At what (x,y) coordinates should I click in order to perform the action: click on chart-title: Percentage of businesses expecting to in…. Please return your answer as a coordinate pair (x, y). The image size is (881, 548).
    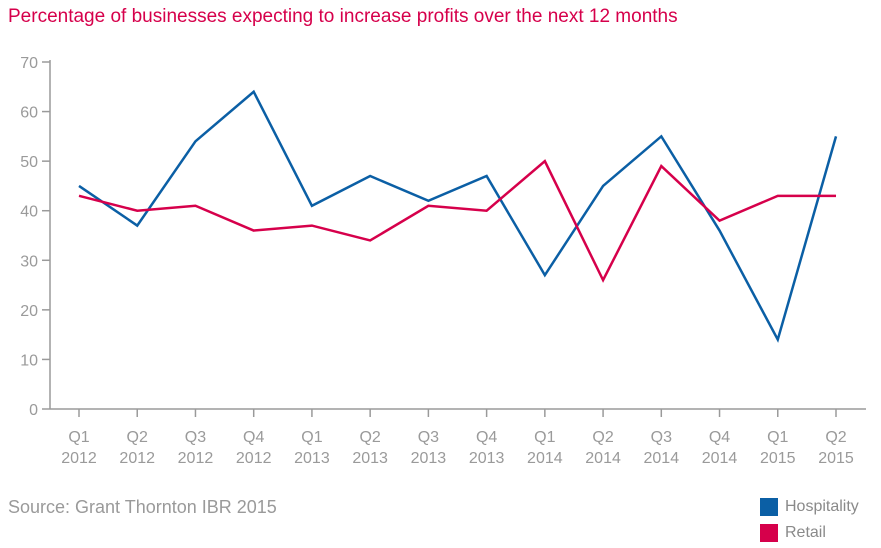
    Looking at the image, I should click on (343, 16).